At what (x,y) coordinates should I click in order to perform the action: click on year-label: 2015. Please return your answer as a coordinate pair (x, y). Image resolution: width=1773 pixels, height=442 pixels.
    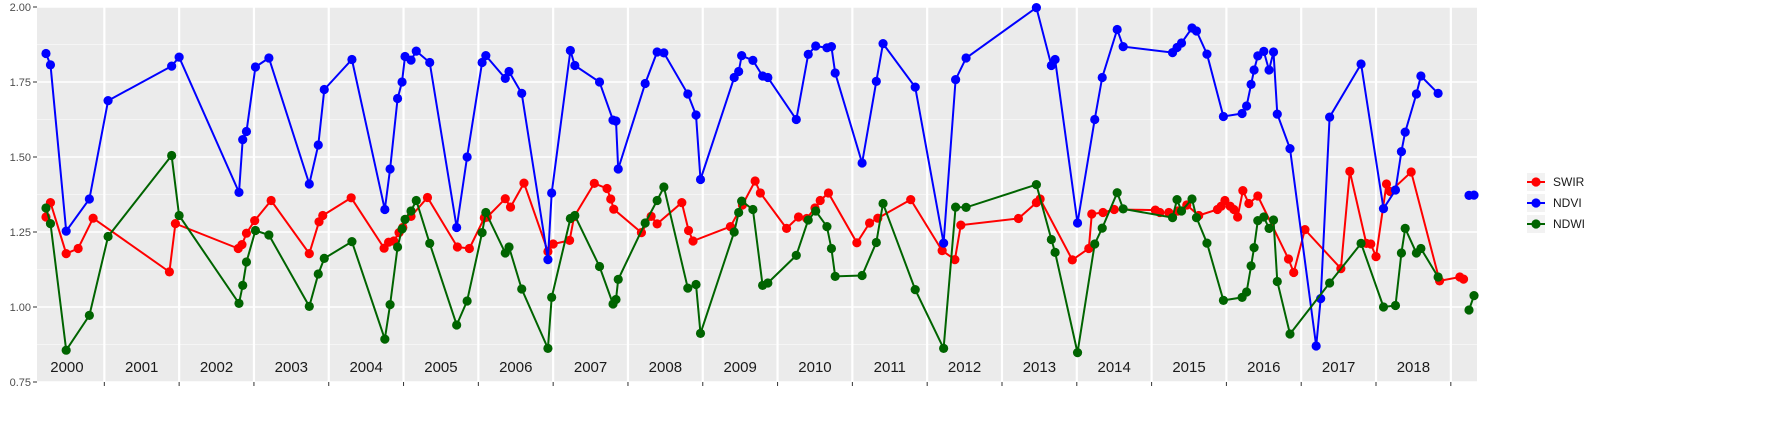
    Looking at the image, I should click on (1188, 367).